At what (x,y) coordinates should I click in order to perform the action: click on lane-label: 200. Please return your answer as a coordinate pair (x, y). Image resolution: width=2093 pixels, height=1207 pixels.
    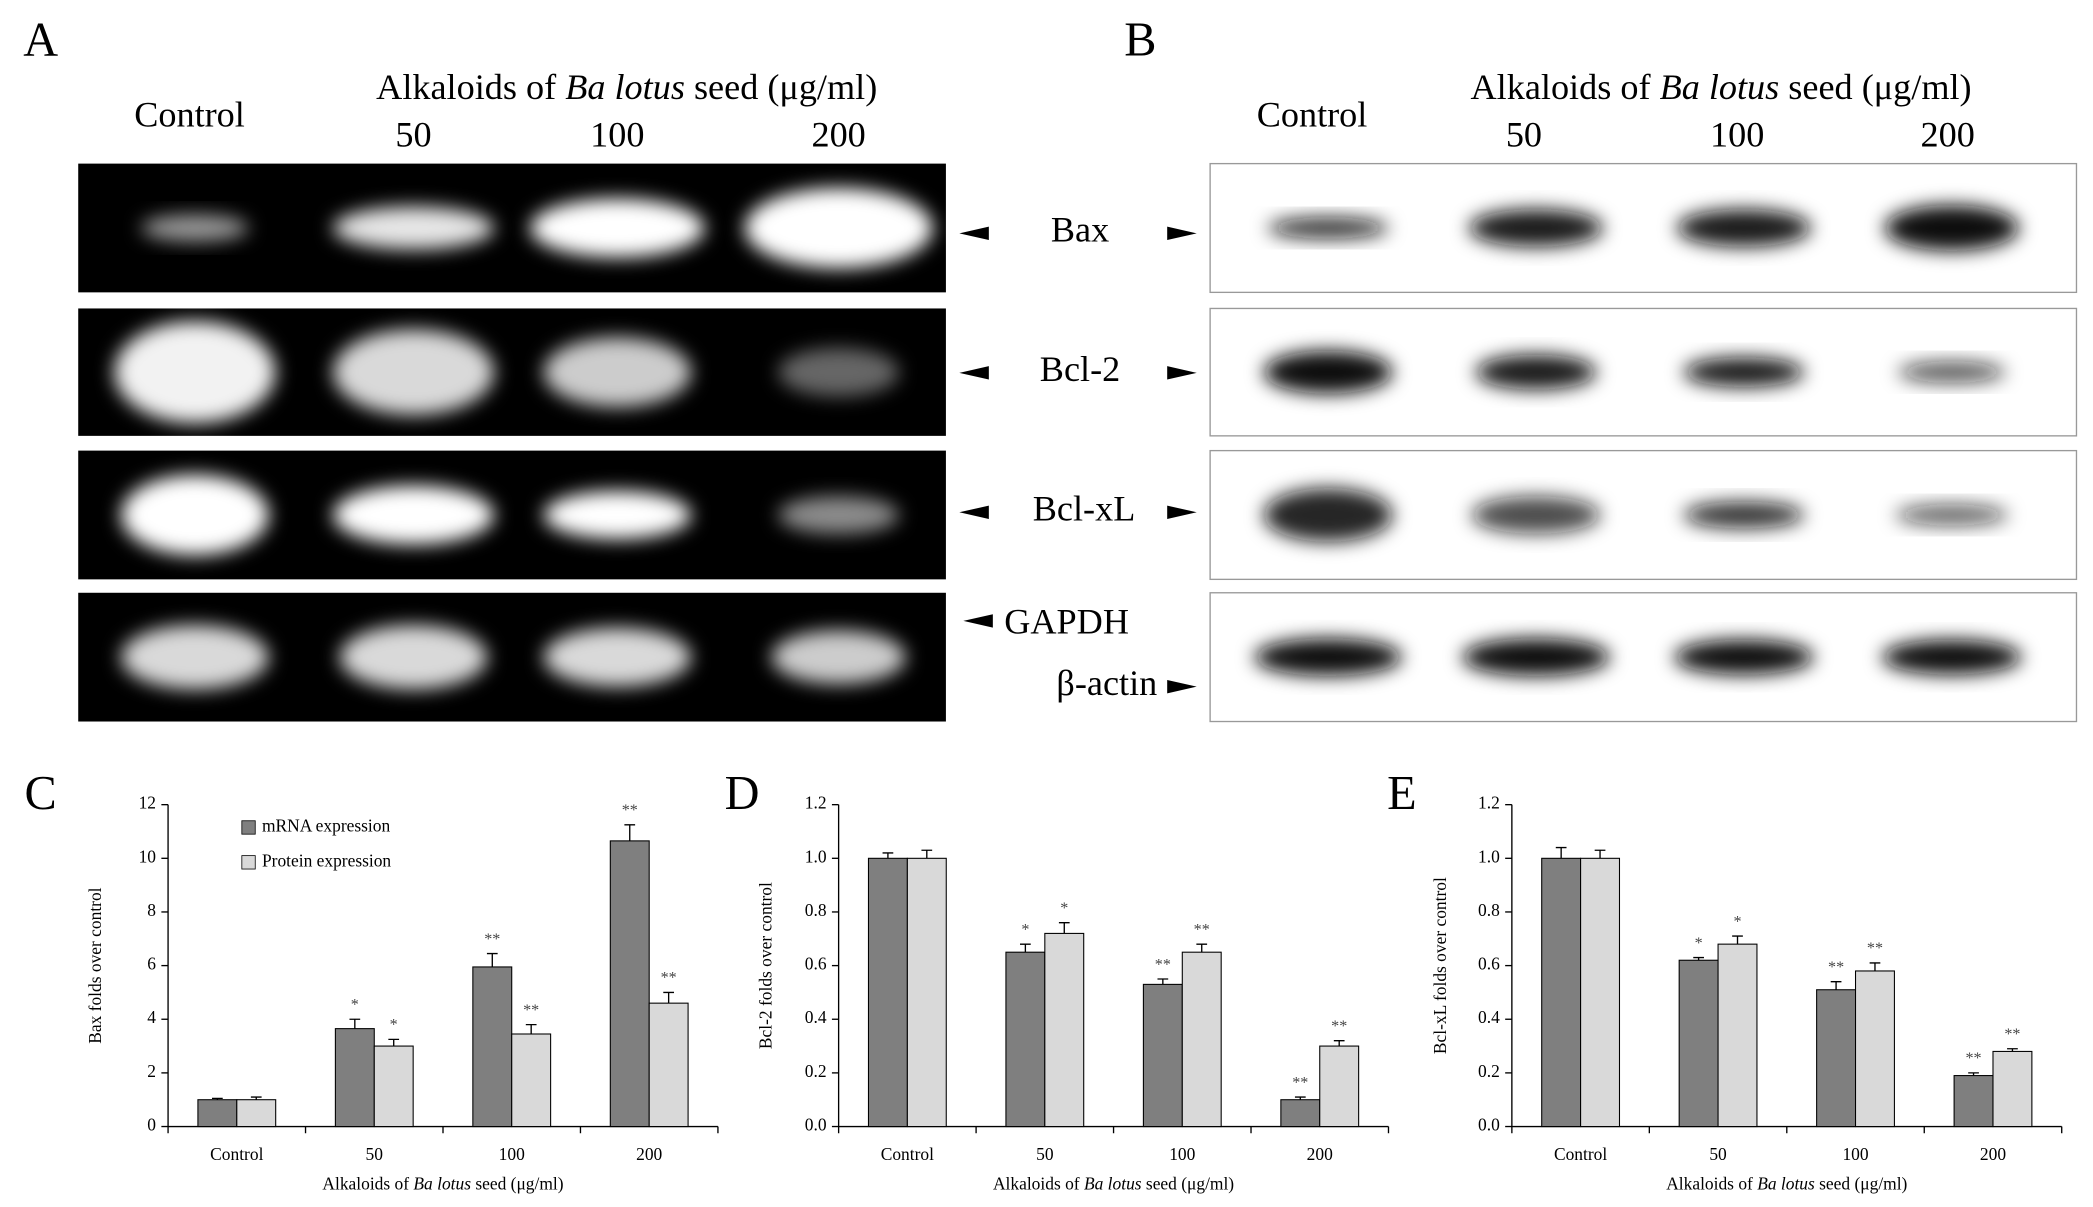
    Looking at the image, I should click on (838, 134).